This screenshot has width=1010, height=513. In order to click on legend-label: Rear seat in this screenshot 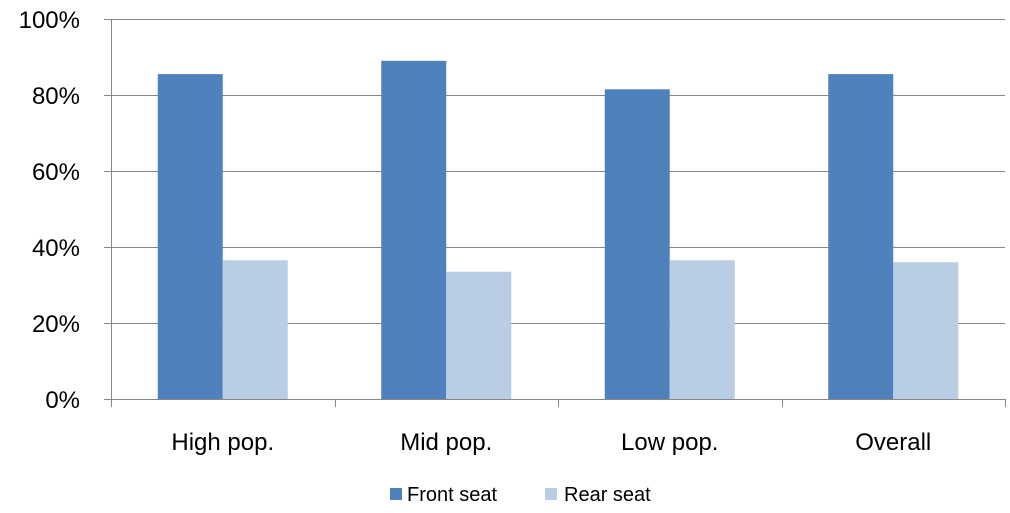, I will do `click(607, 495)`.